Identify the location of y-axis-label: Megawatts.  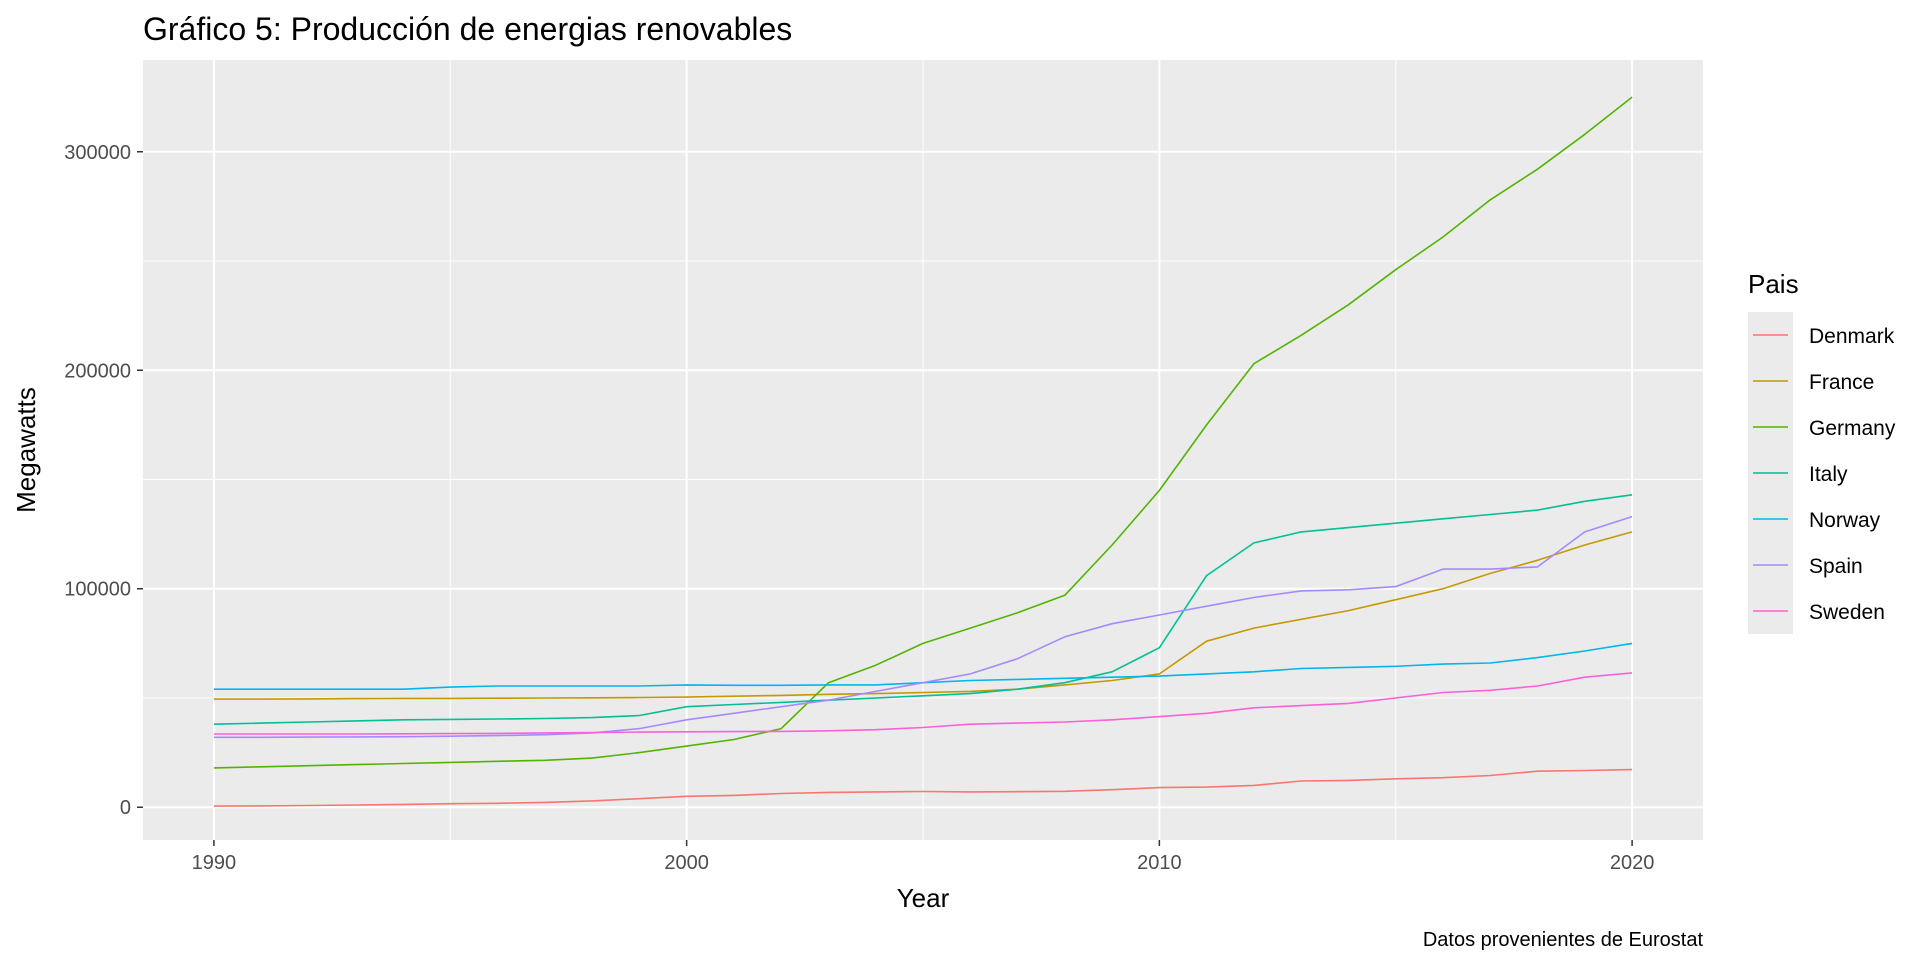
(26, 450).